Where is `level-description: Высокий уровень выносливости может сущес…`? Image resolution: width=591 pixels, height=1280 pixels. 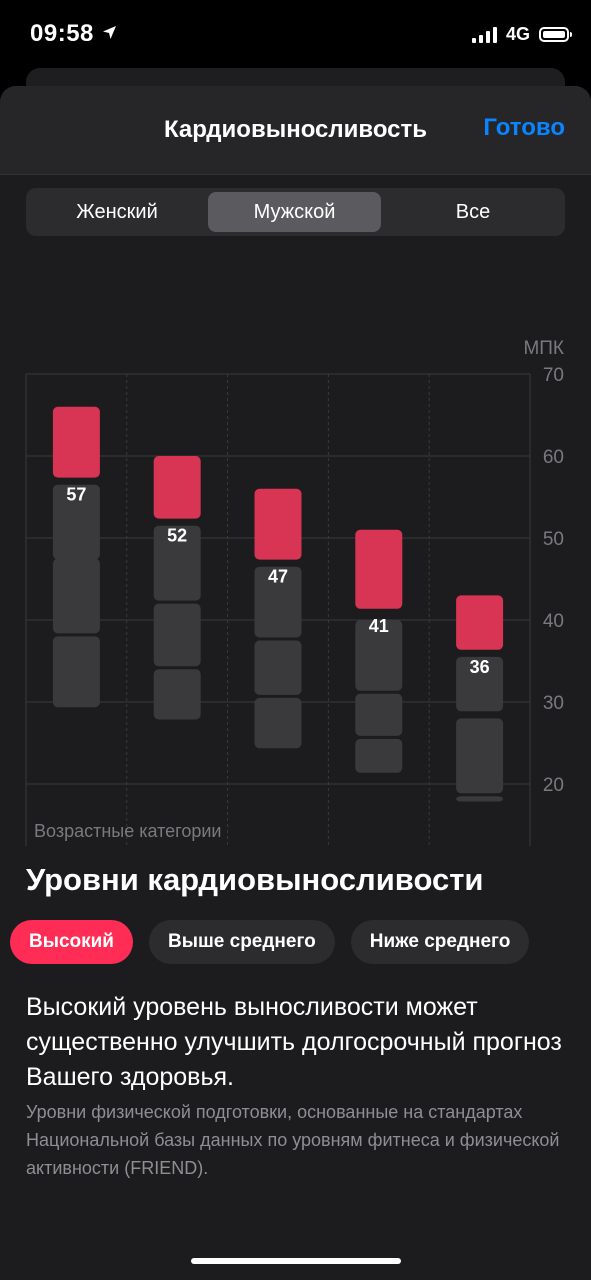
level-description: Высокий уровень выносливости может сущес… is located at coordinates (294, 1042).